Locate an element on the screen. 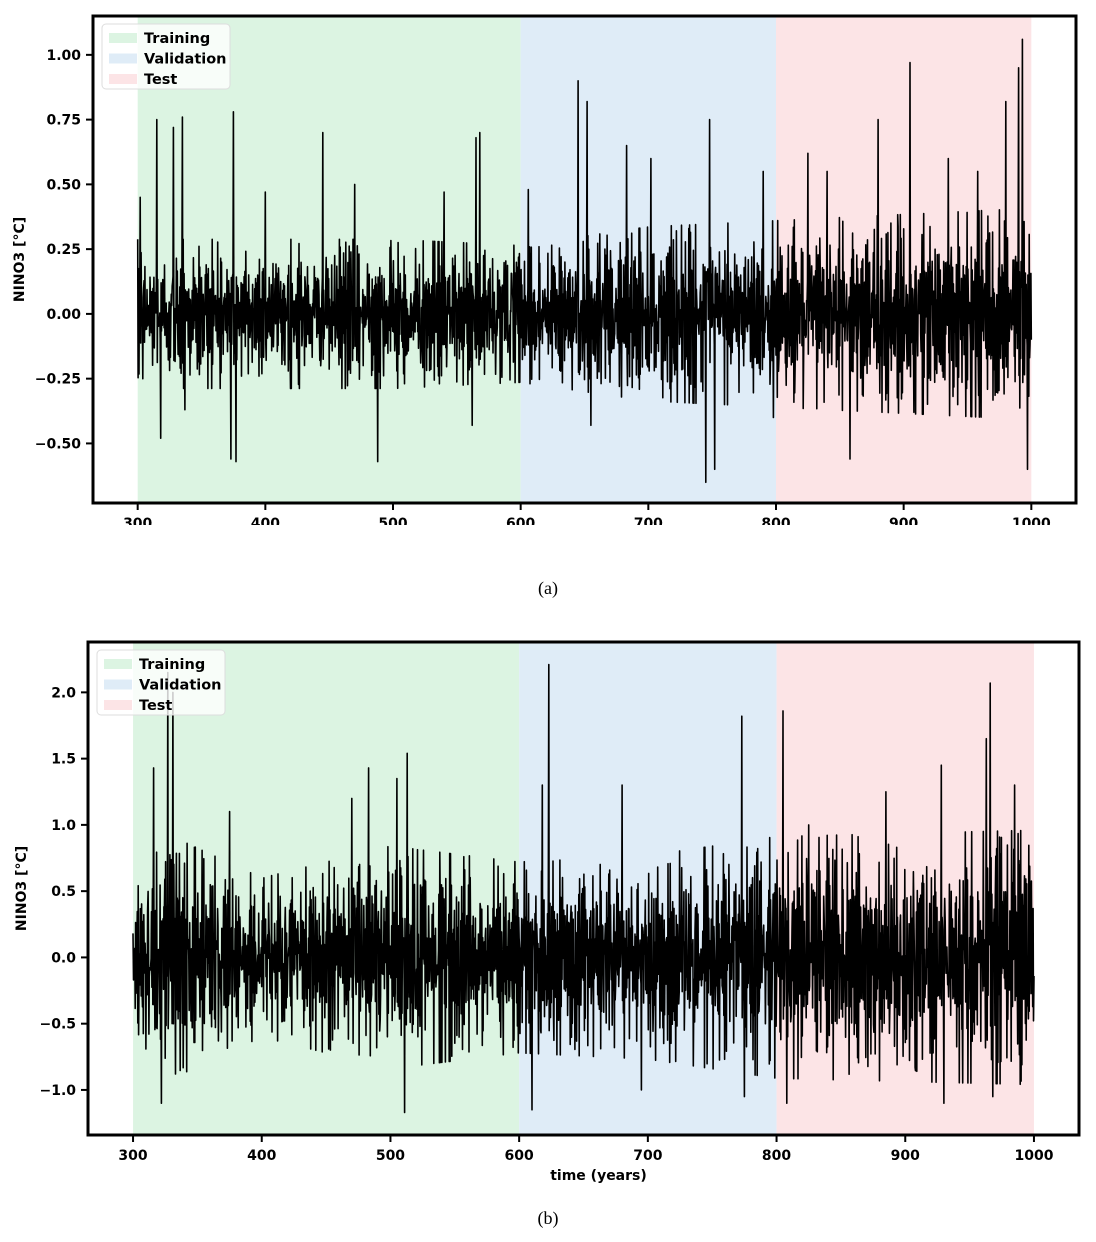 This screenshot has width=1096, height=1242. y-tick-label: 0.00 is located at coordinates (63, 315).